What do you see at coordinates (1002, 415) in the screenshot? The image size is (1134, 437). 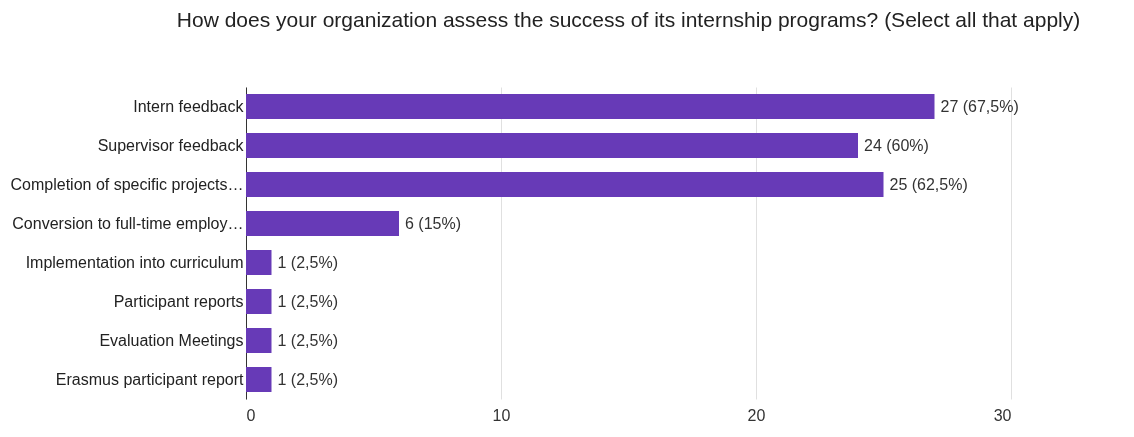 I see `x-tick-label: 30` at bounding box center [1002, 415].